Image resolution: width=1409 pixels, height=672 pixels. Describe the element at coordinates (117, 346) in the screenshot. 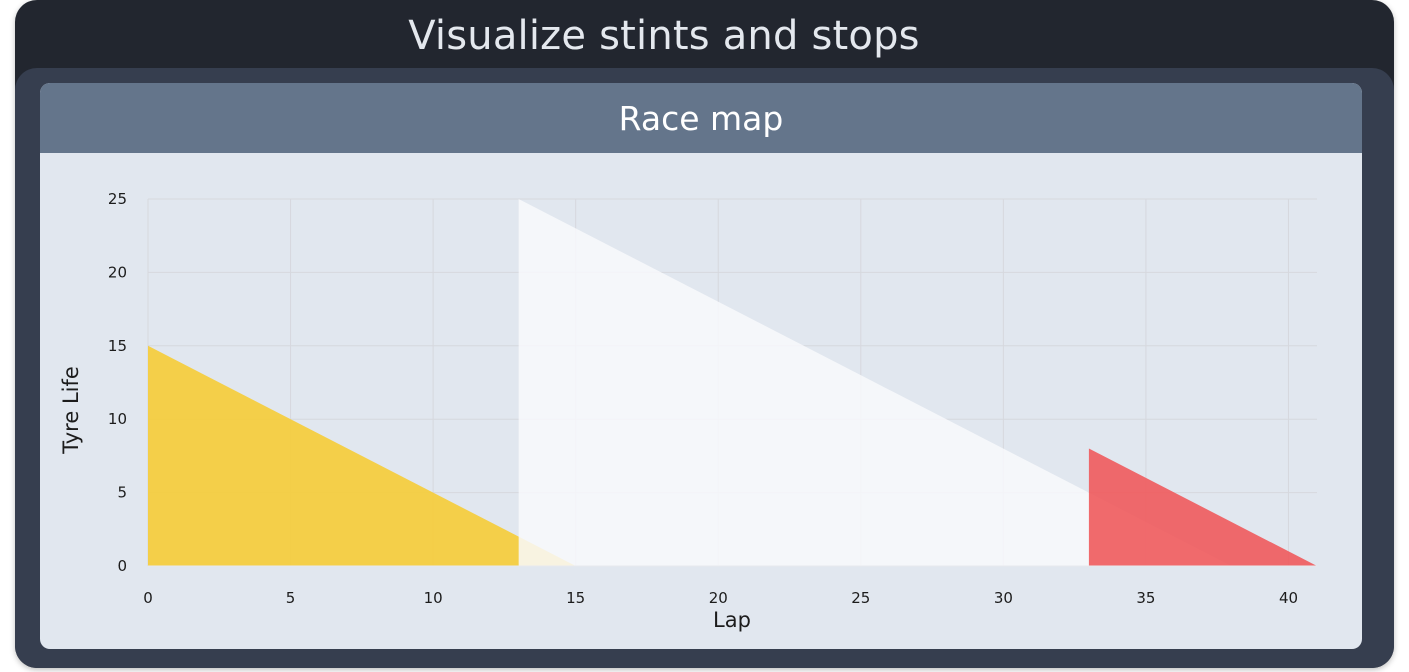

I see `y-tick-label: 15` at that location.